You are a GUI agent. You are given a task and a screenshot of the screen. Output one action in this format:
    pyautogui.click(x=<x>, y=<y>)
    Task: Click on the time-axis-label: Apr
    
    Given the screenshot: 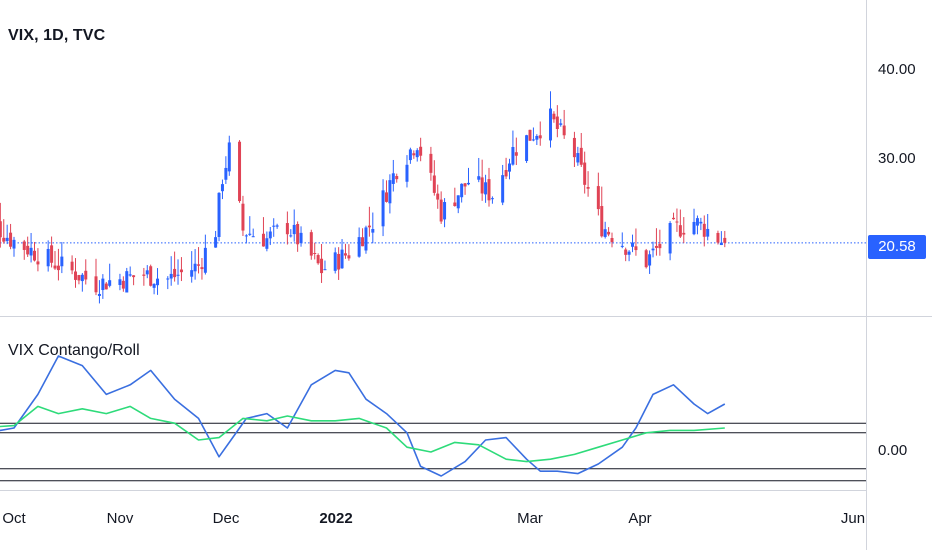 What is the action you would take?
    pyautogui.click(x=640, y=518)
    